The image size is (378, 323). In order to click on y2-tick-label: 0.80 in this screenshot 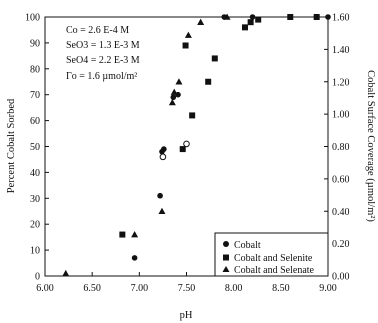, I will do `click(341, 147)`.